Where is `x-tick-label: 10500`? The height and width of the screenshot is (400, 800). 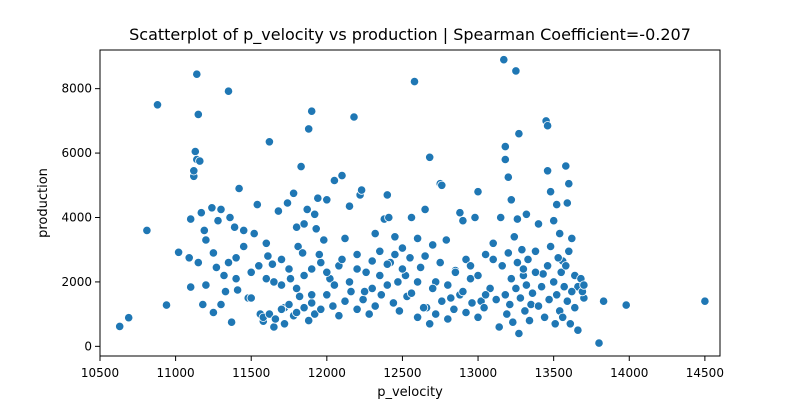
x-tick-label: 10500 is located at coordinates (100, 373).